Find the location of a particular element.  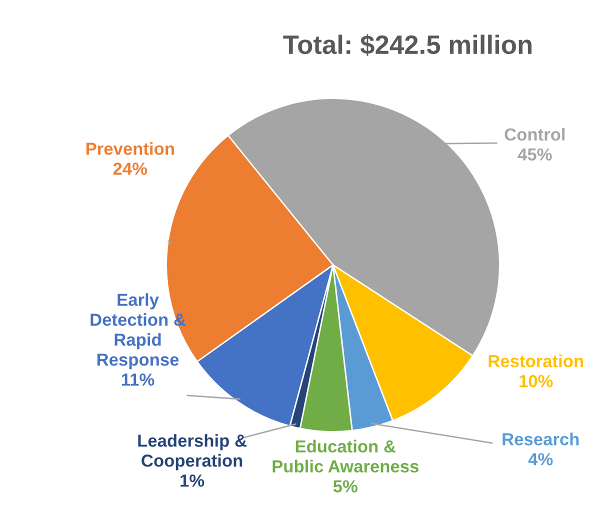

data-label: 10% is located at coordinates (536, 381).